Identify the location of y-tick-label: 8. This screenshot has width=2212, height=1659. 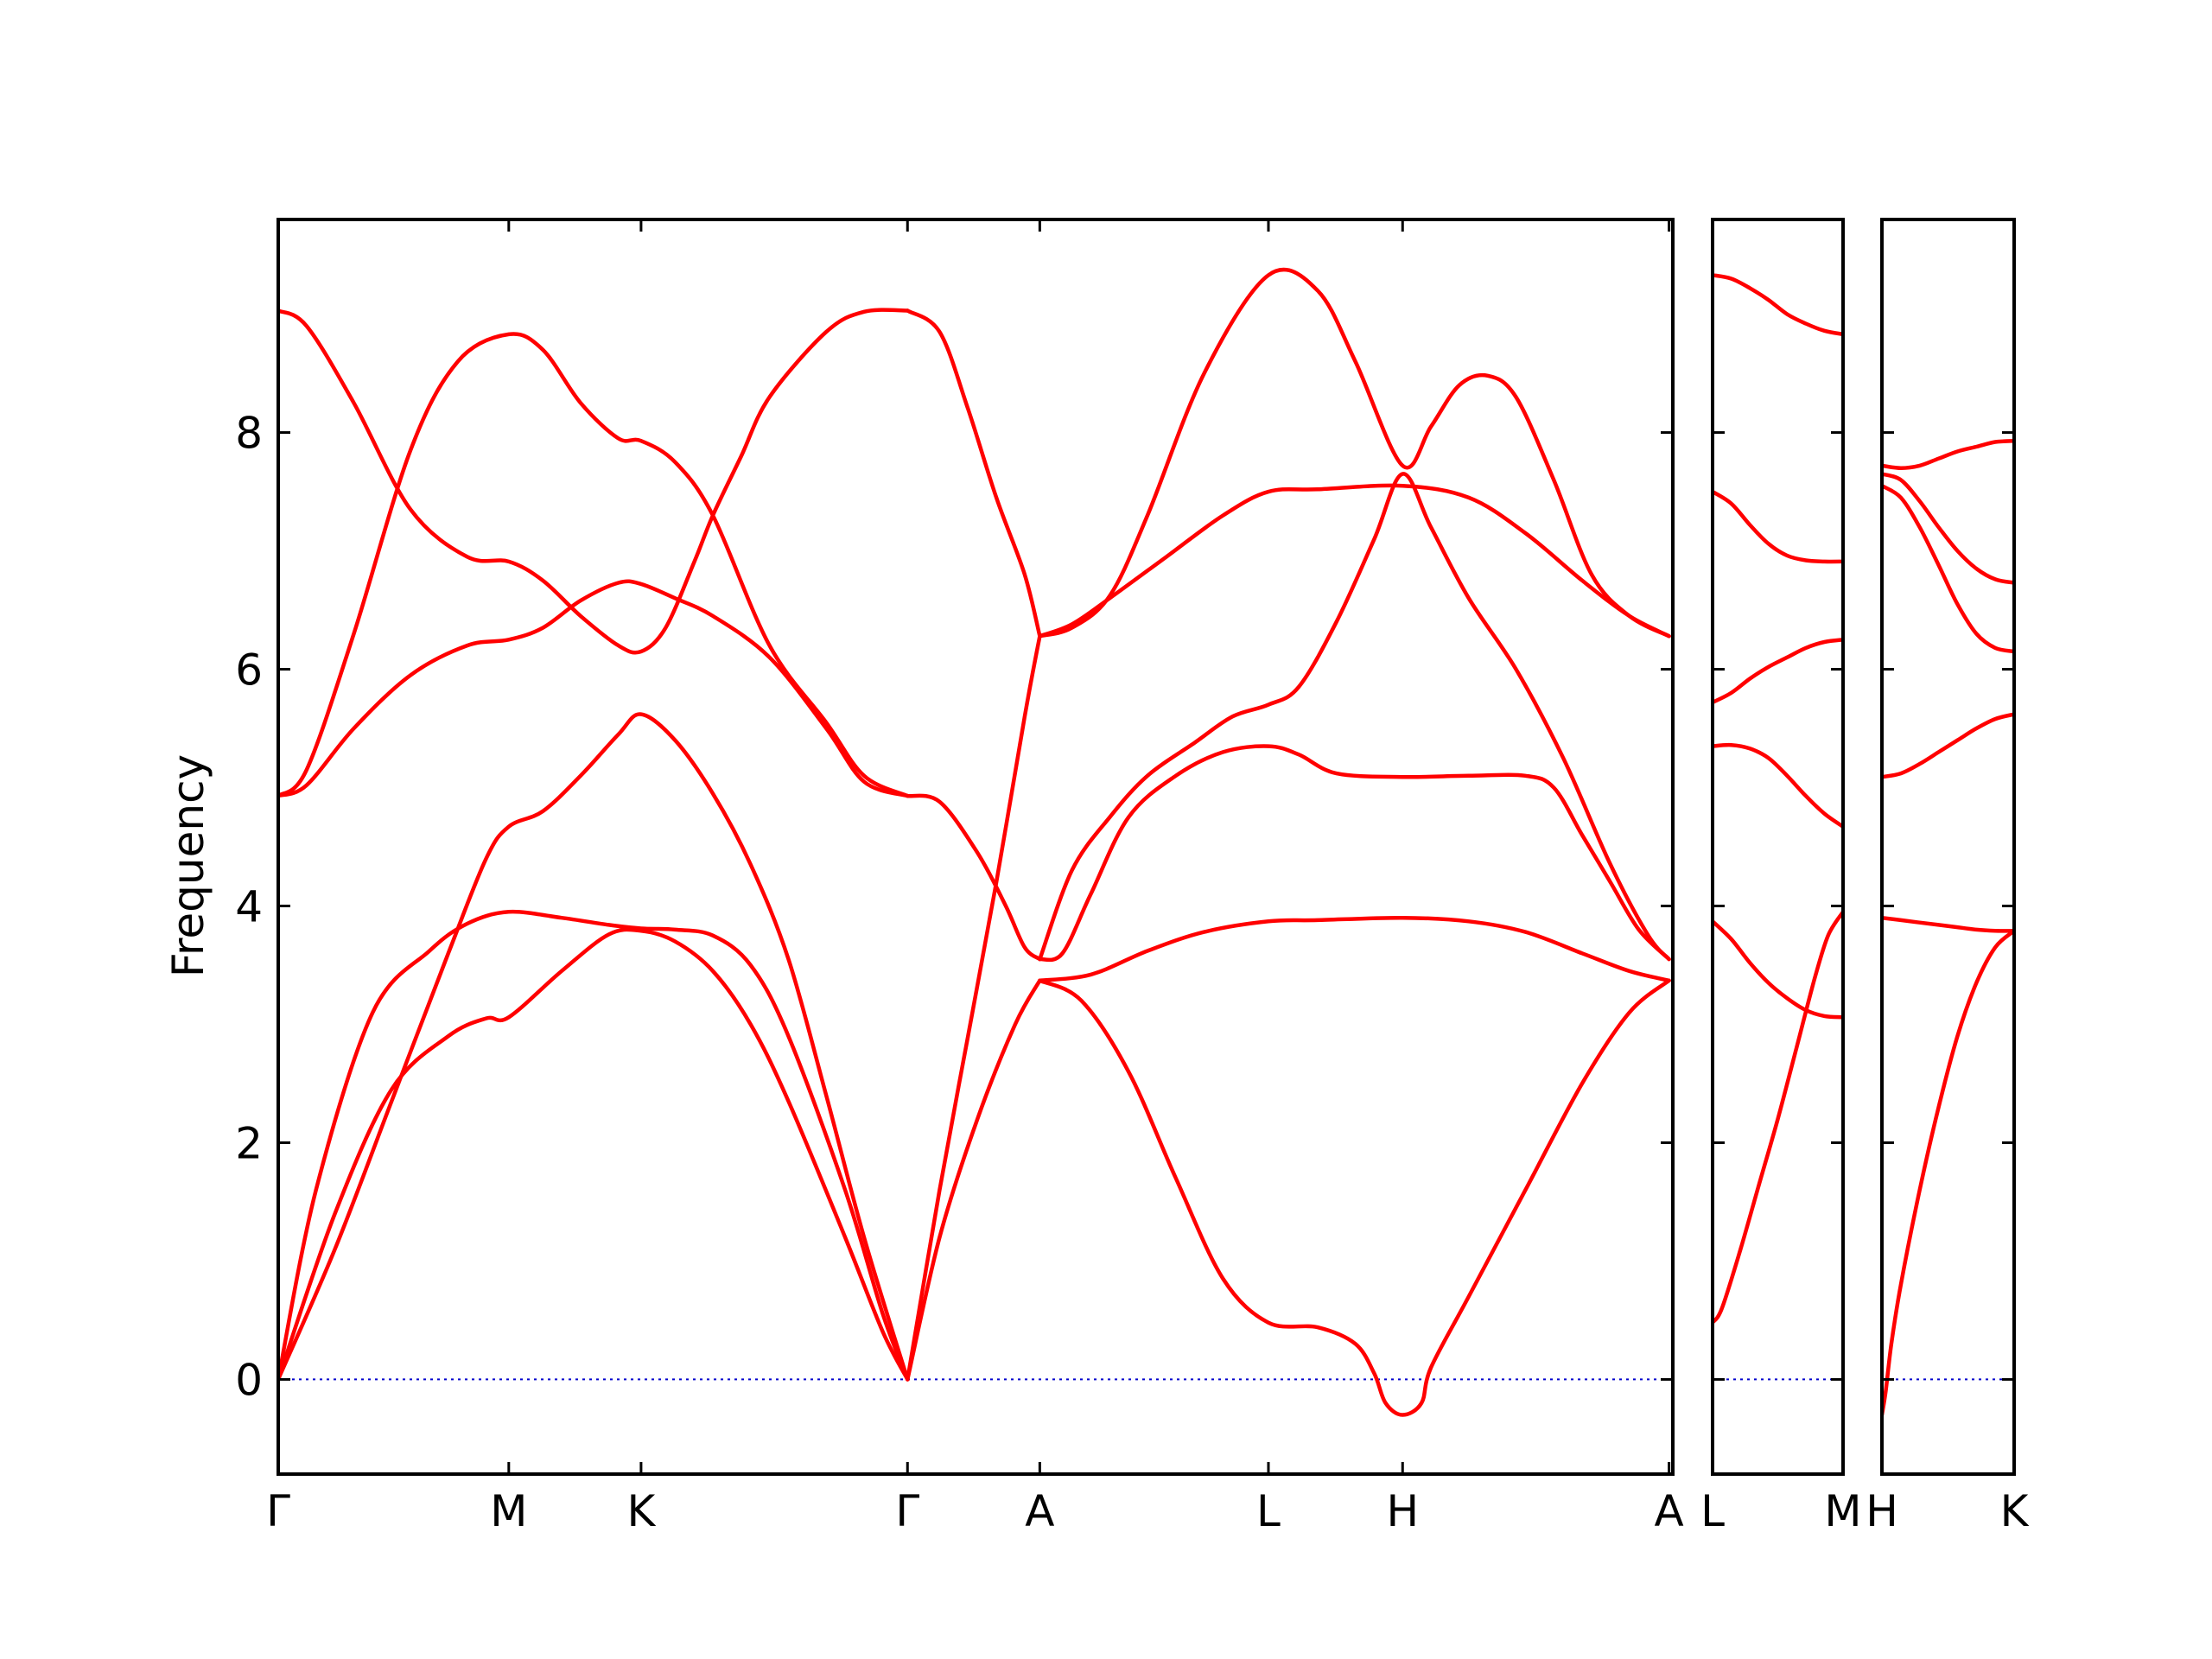
(249, 434).